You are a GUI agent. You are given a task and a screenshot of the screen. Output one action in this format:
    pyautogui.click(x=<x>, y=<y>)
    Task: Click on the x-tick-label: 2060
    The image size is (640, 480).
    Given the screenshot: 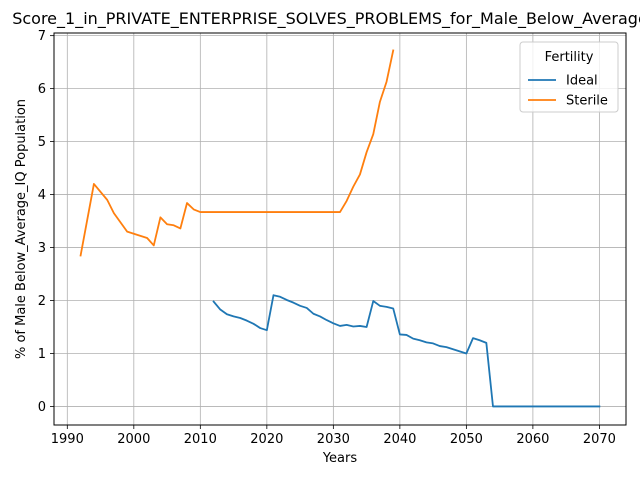 What is the action you would take?
    pyautogui.click(x=532, y=439)
    